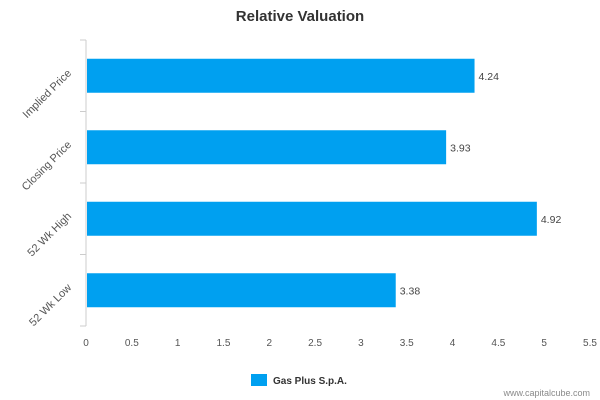 This screenshot has width=600, height=400. I want to click on x-tick-label: 4, so click(453, 343).